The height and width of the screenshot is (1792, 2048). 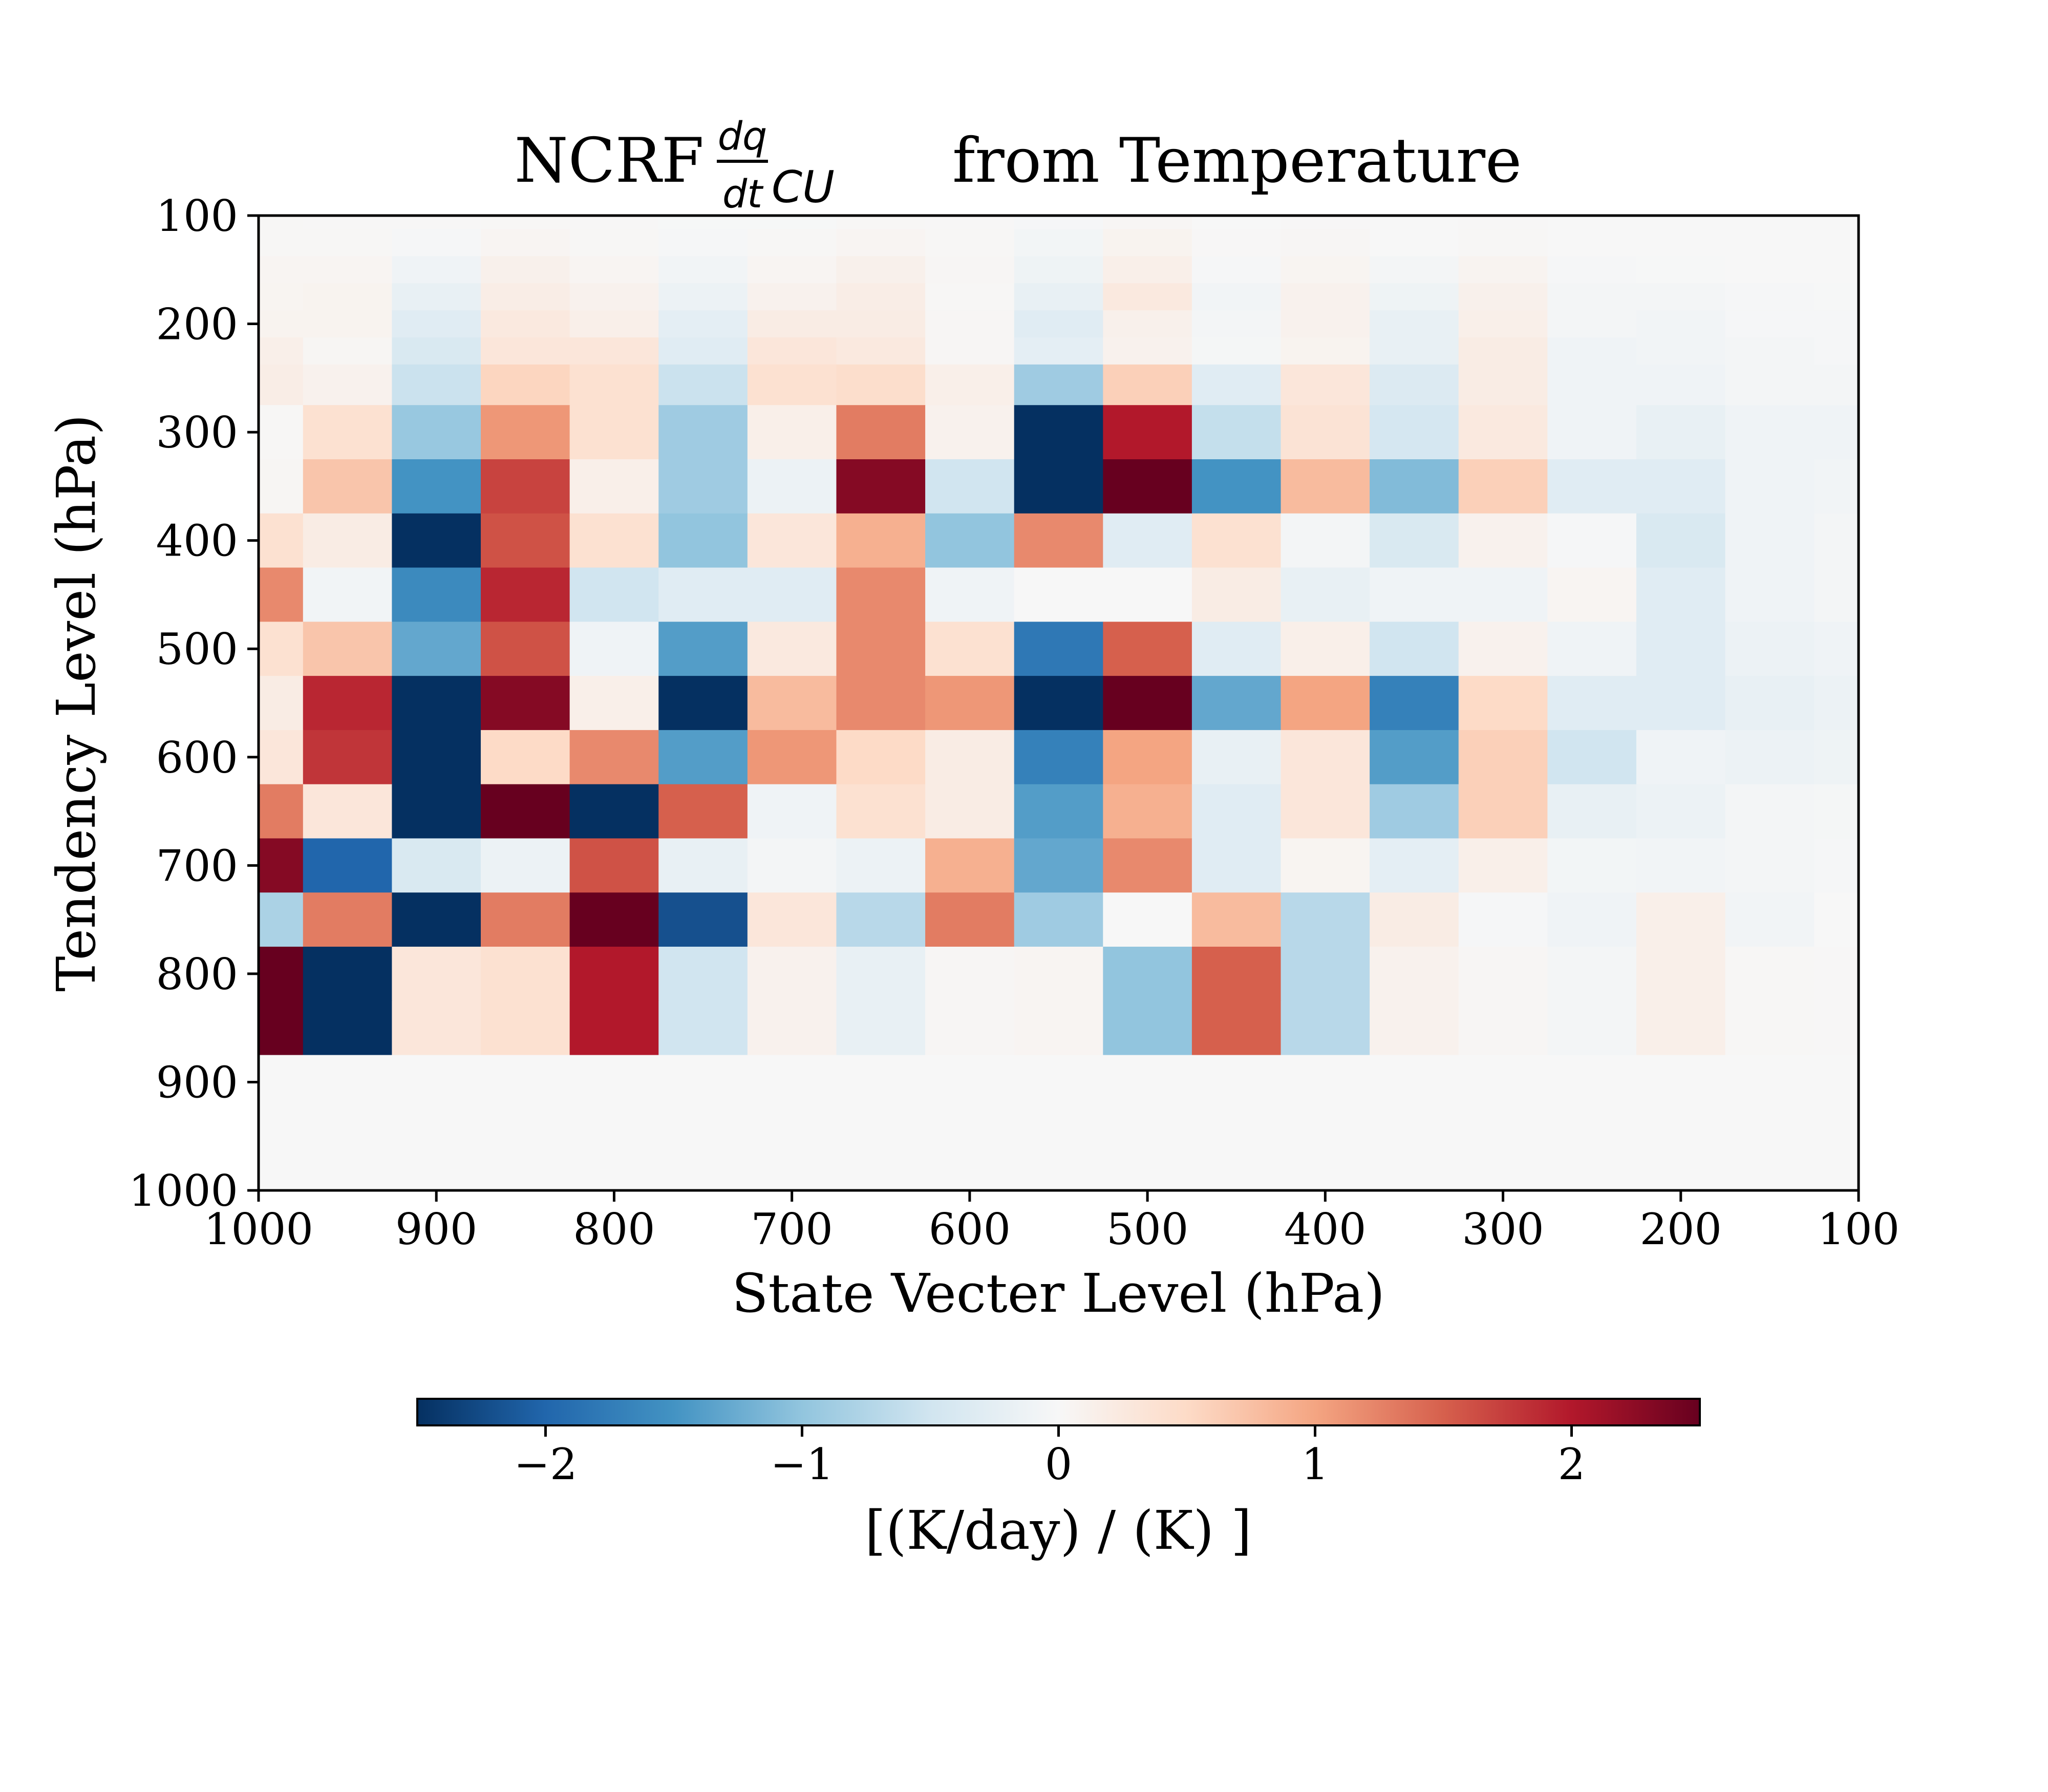 I want to click on colorbar-tick-label: 0, so click(x=1058, y=1464).